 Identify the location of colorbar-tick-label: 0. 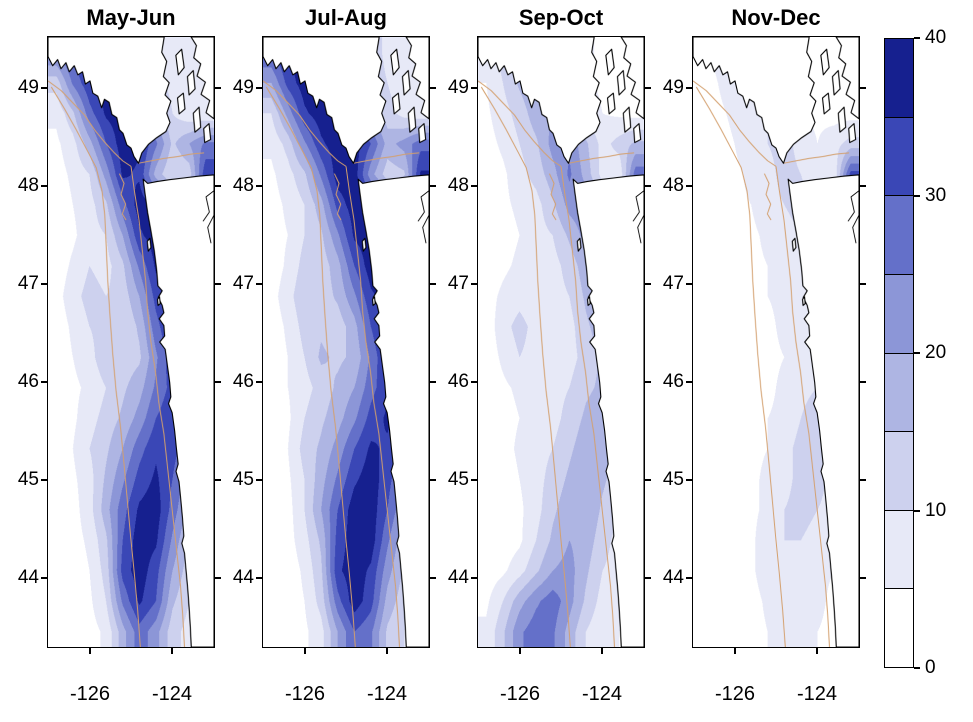
(930, 667).